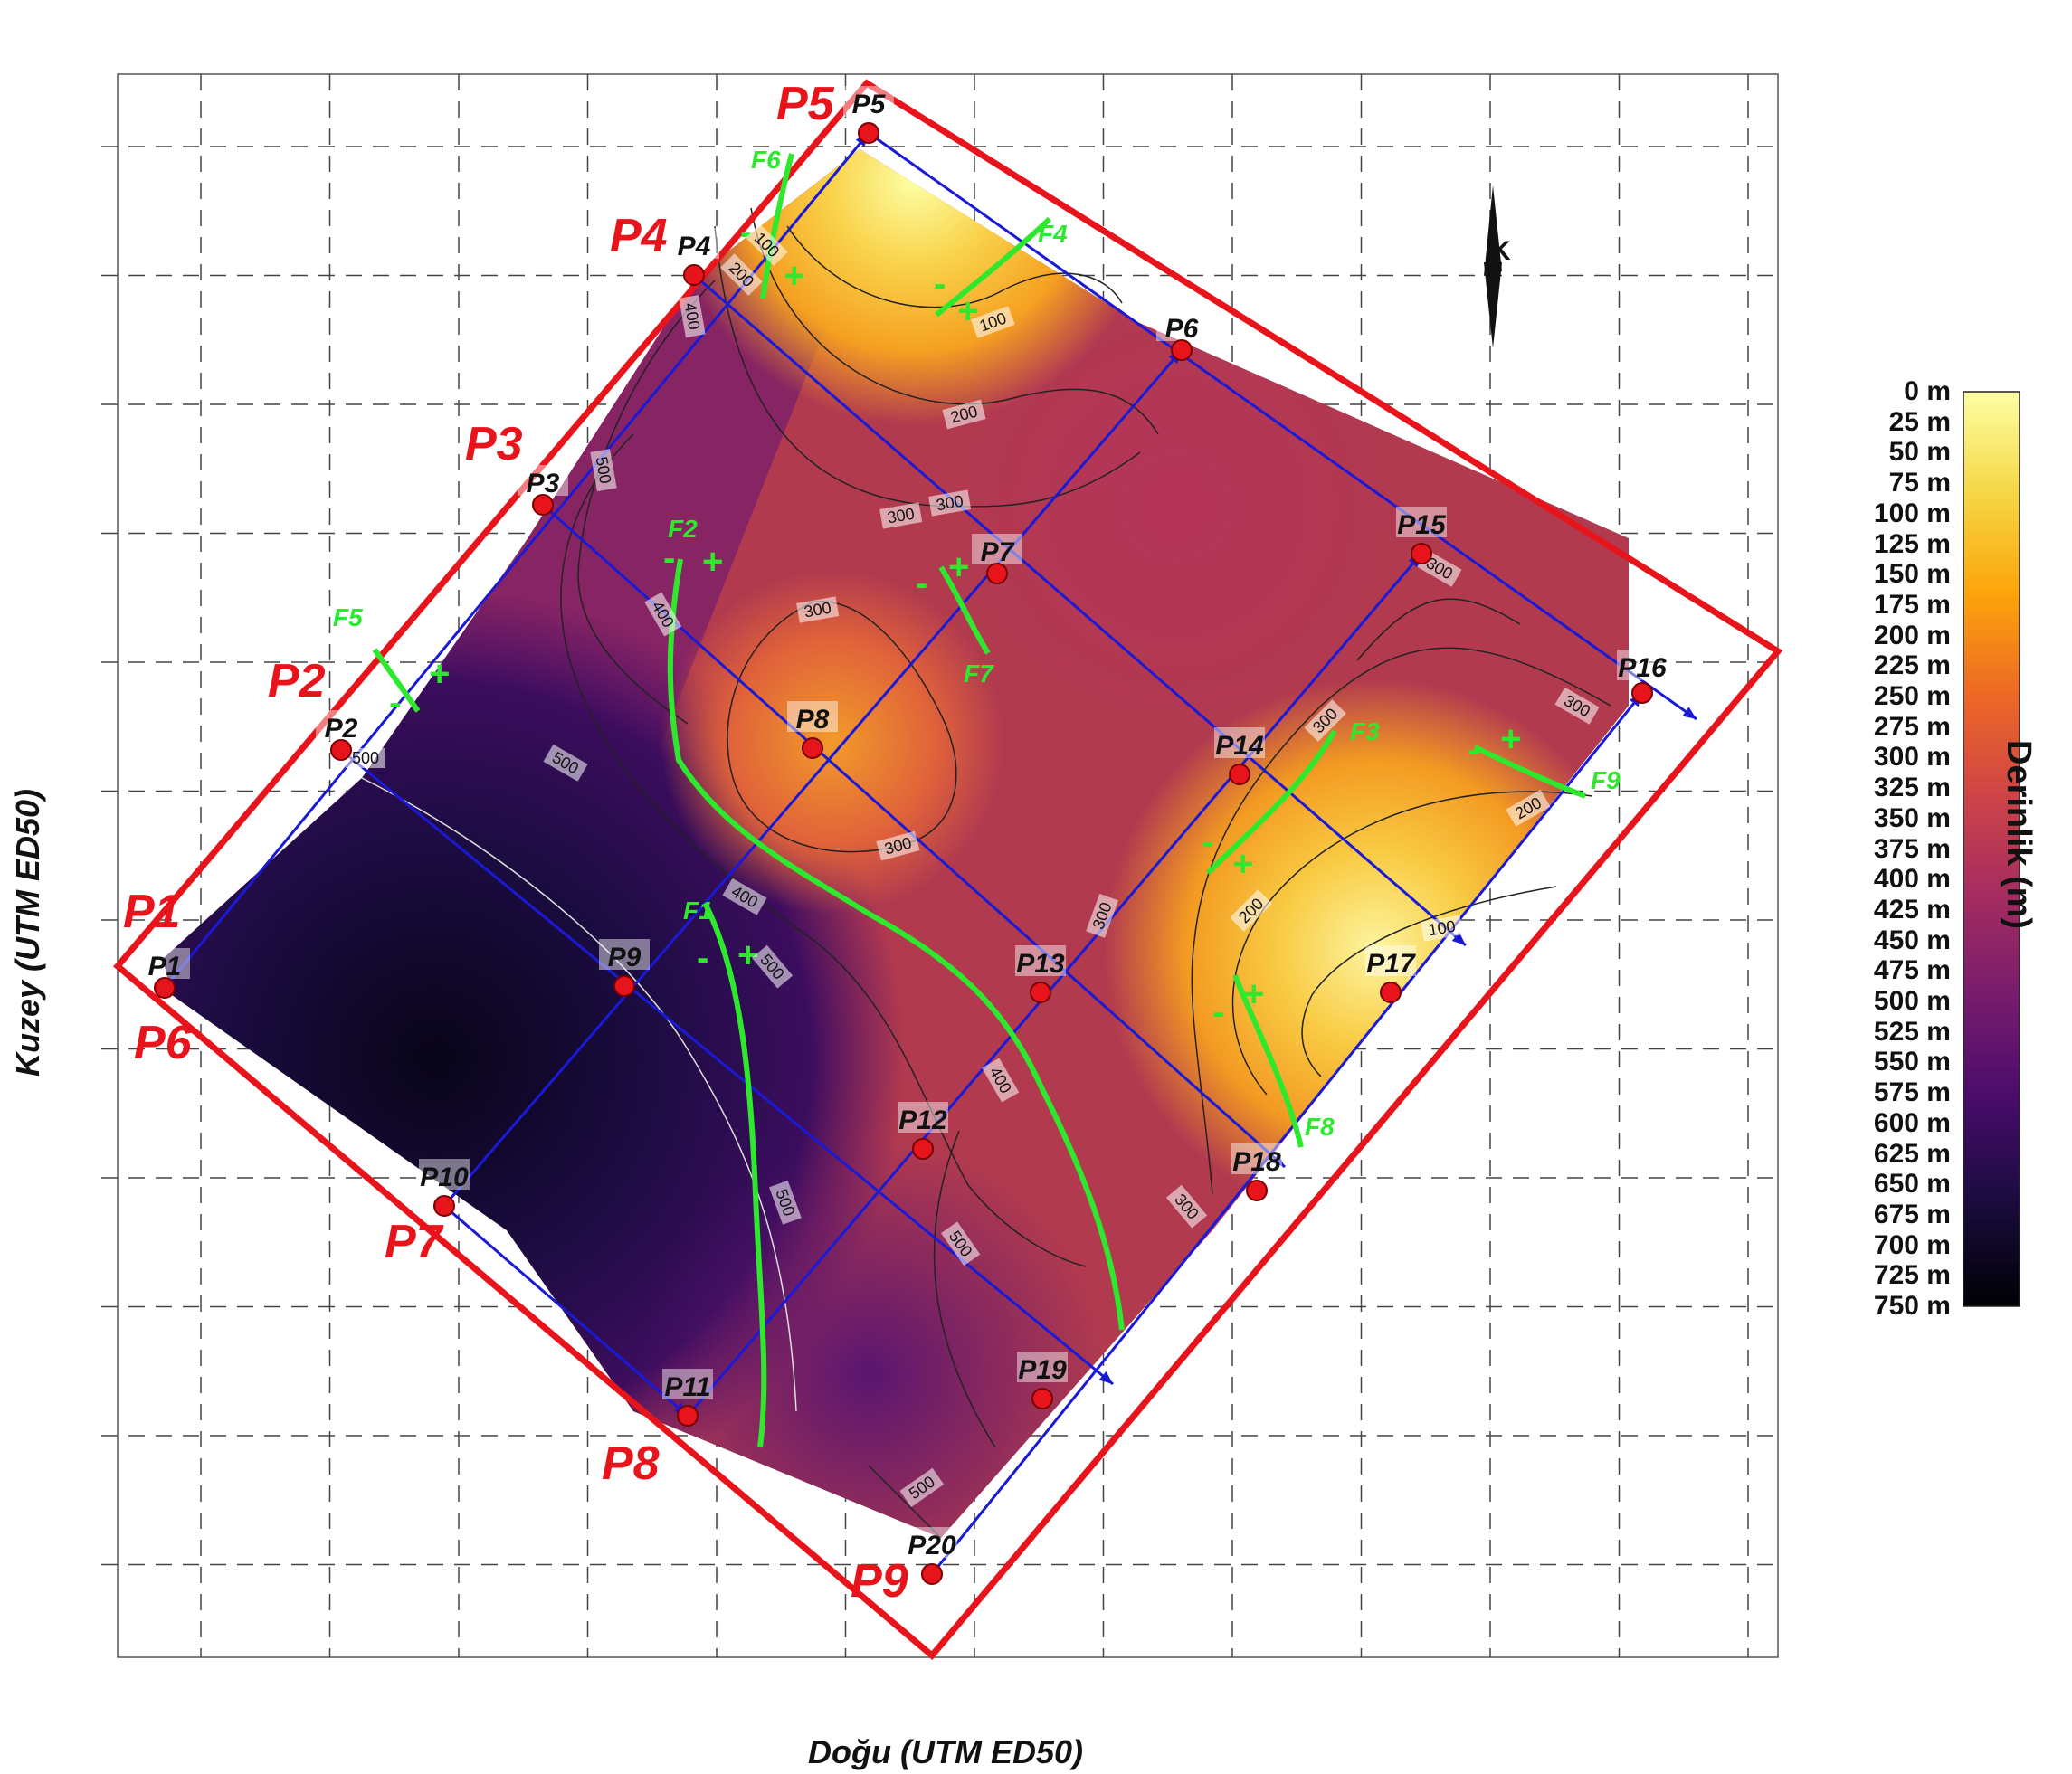 The width and height of the screenshot is (2072, 1774). Describe the element at coordinates (543, 484) in the screenshot. I see `station-label: P3` at that location.